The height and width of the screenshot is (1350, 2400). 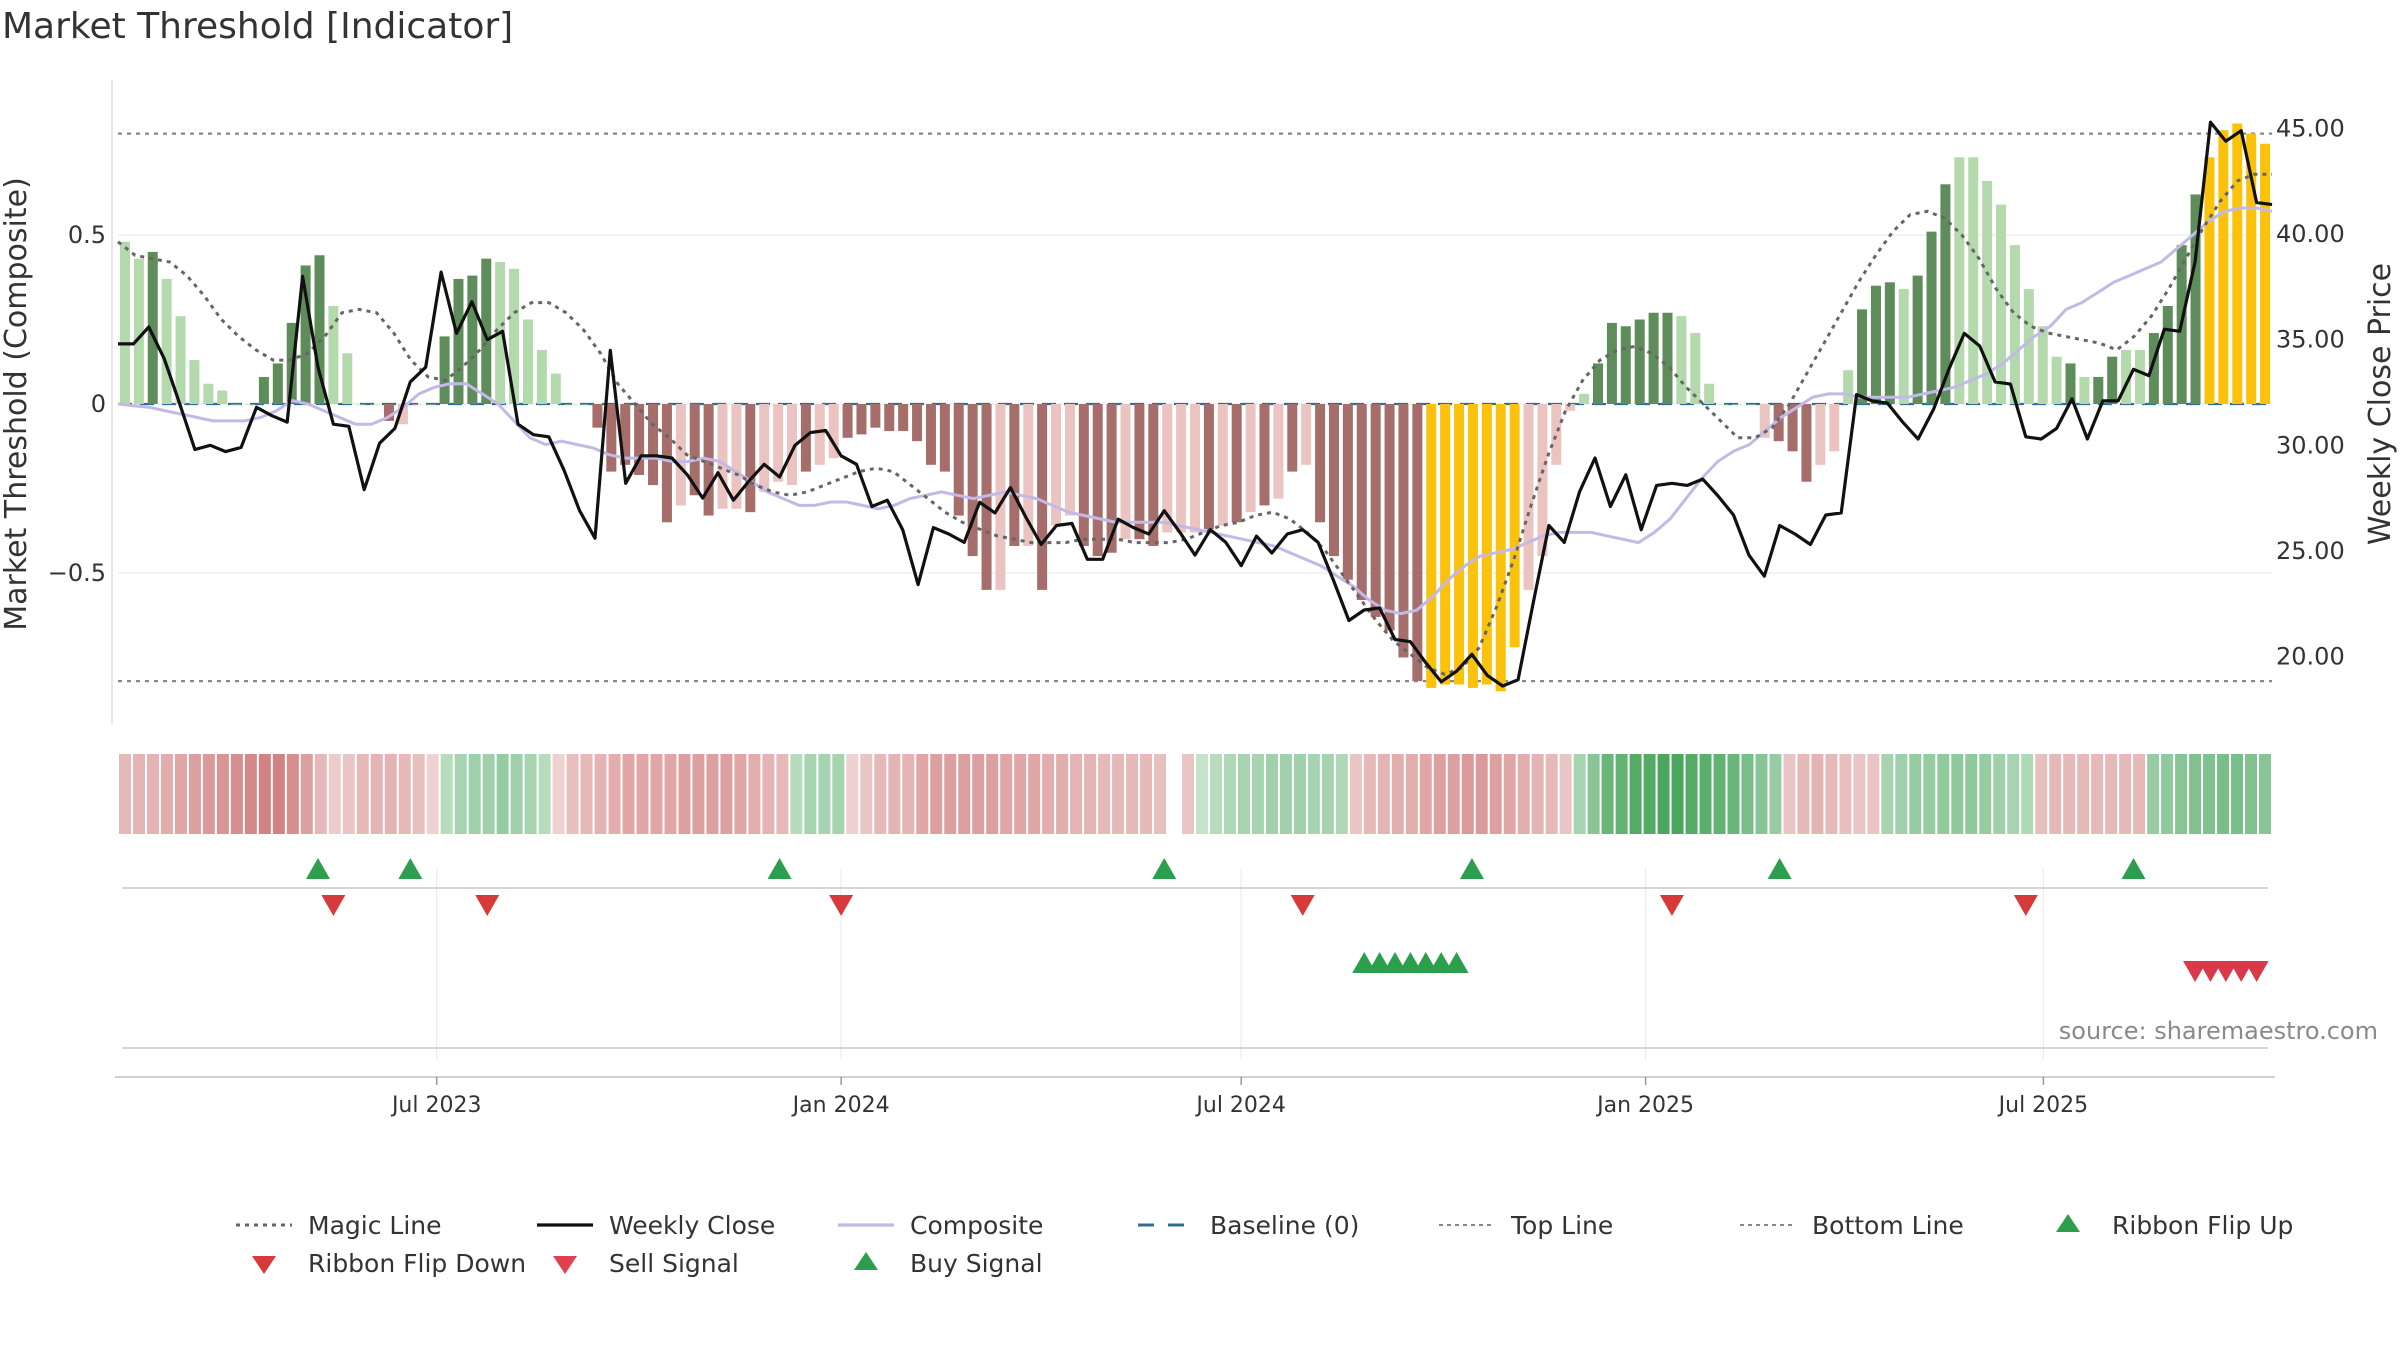 What do you see at coordinates (2218, 1031) in the screenshot?
I see `source-note: source: sharemaestro.com` at bounding box center [2218, 1031].